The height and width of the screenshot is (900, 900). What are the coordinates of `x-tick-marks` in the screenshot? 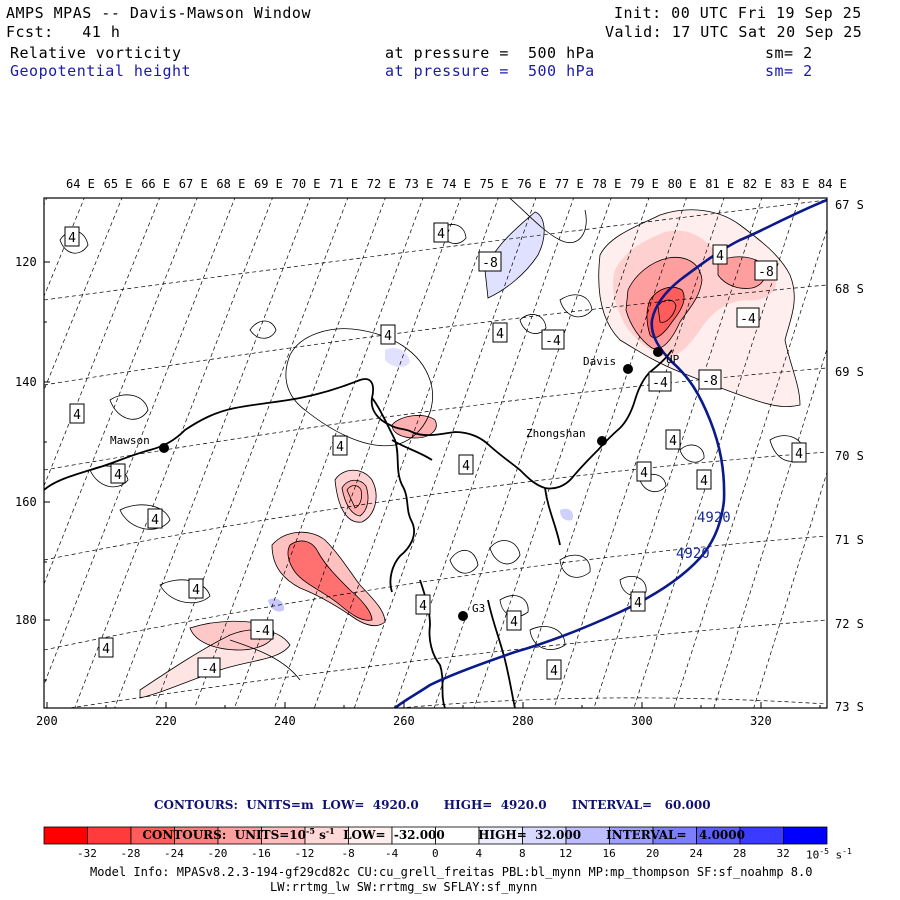 It's located at (433, 705).